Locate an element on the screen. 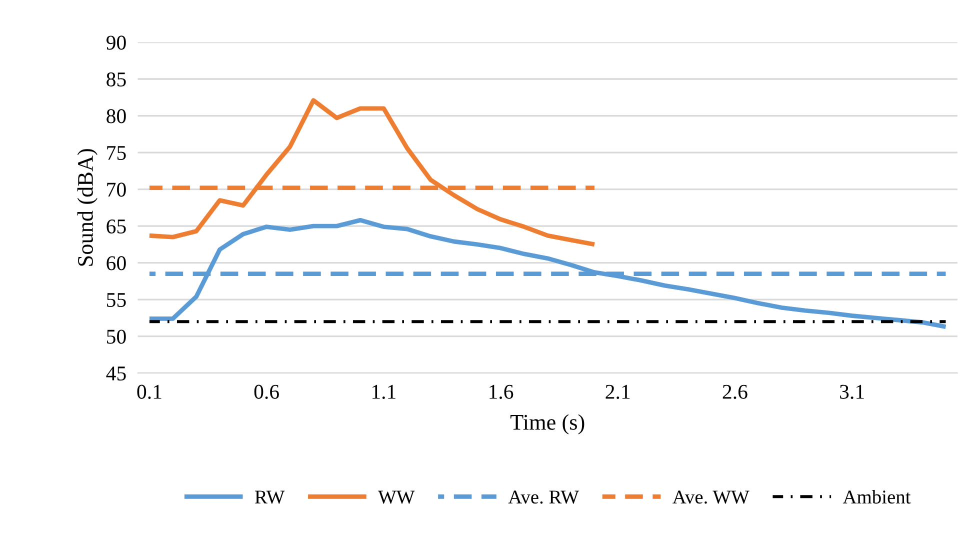  y-tick-label: 85 is located at coordinates (116, 79).